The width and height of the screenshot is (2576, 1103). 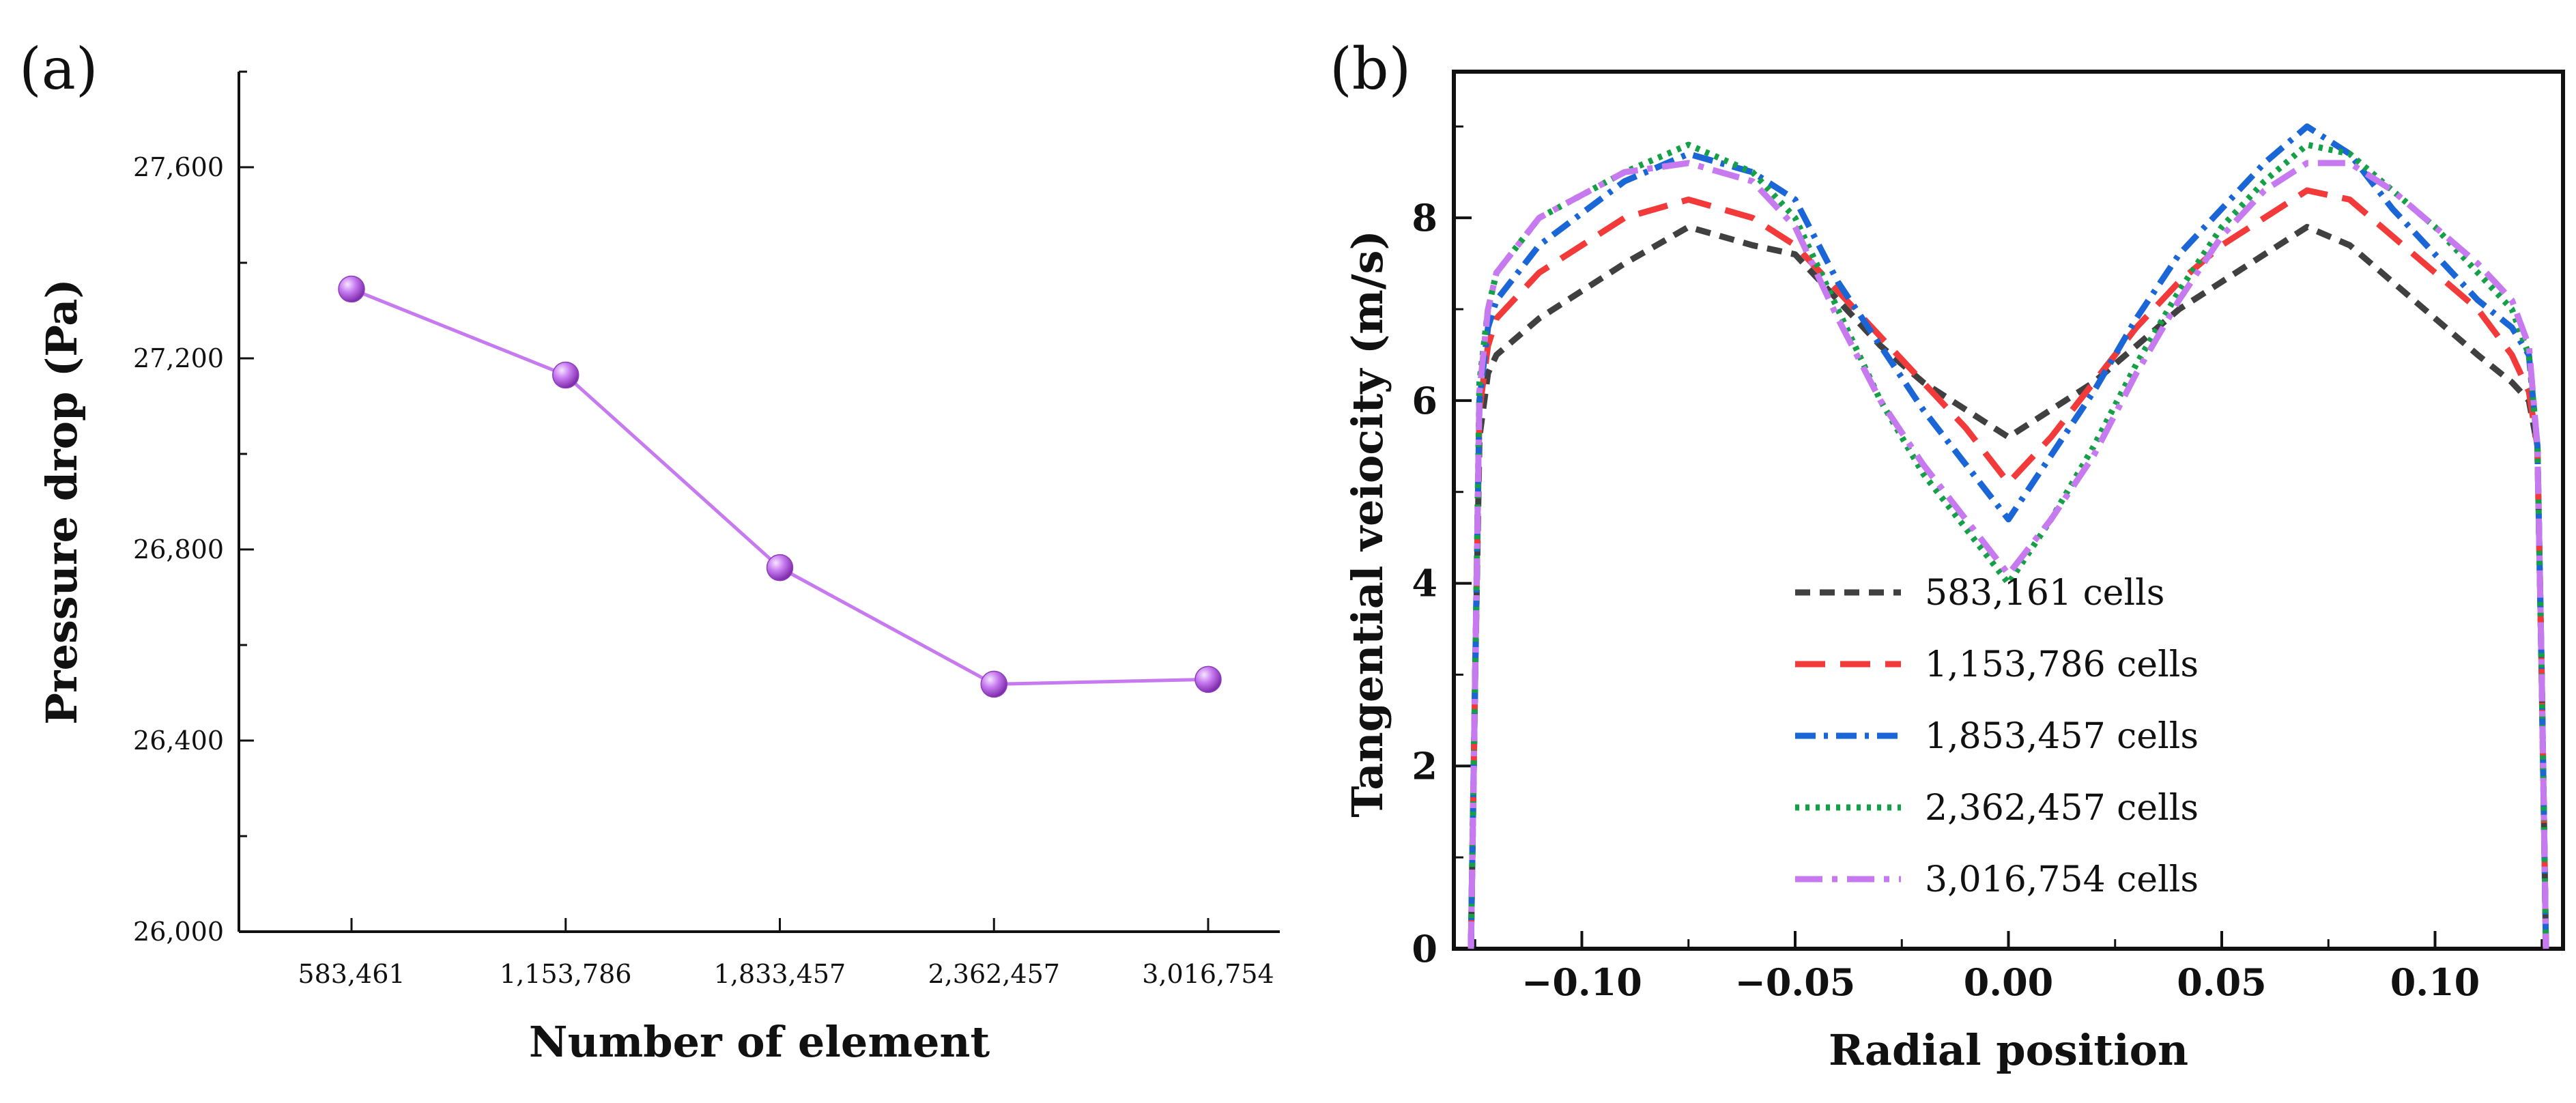 What do you see at coordinates (1424, 583) in the screenshot?
I see `panel-b-y-tick-label: 4` at bounding box center [1424, 583].